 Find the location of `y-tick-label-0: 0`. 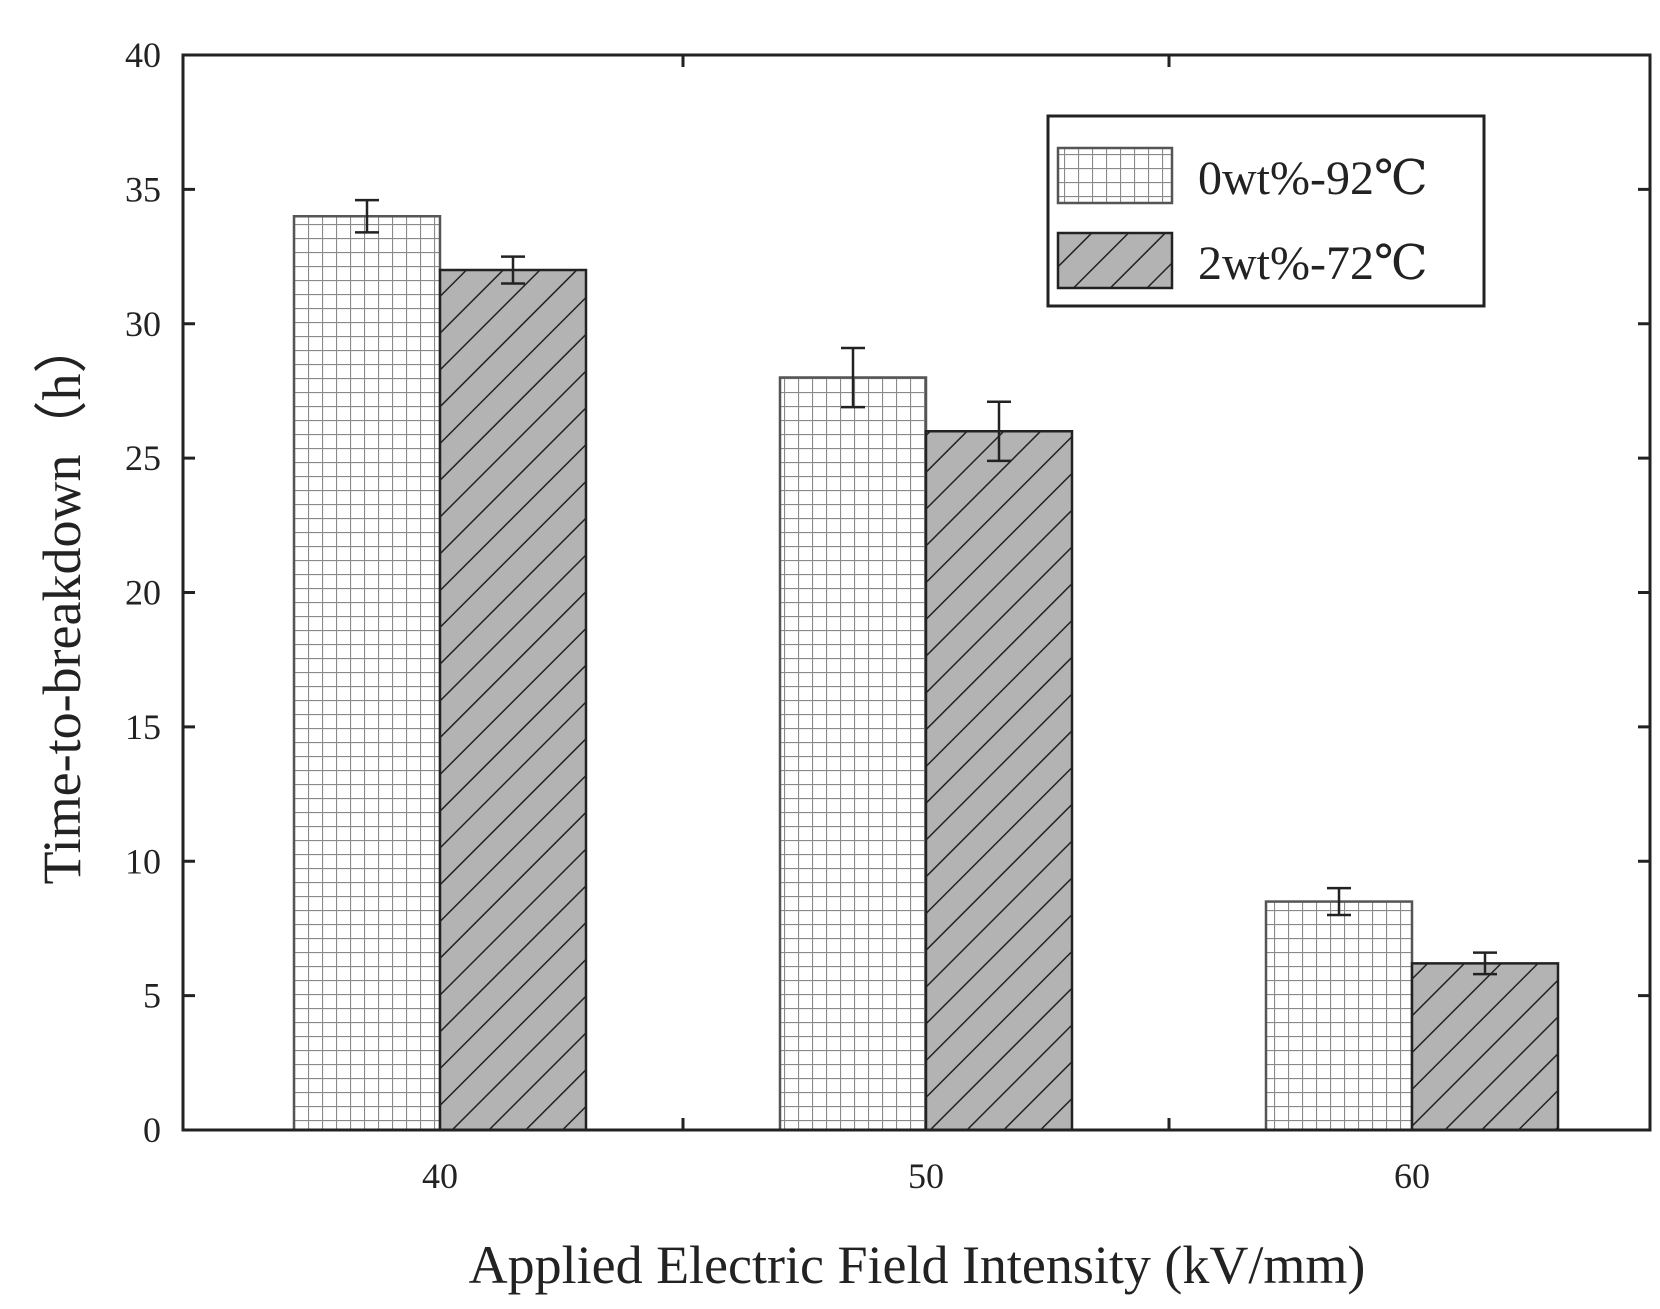

y-tick-label-0: 0 is located at coordinates (152, 1130).